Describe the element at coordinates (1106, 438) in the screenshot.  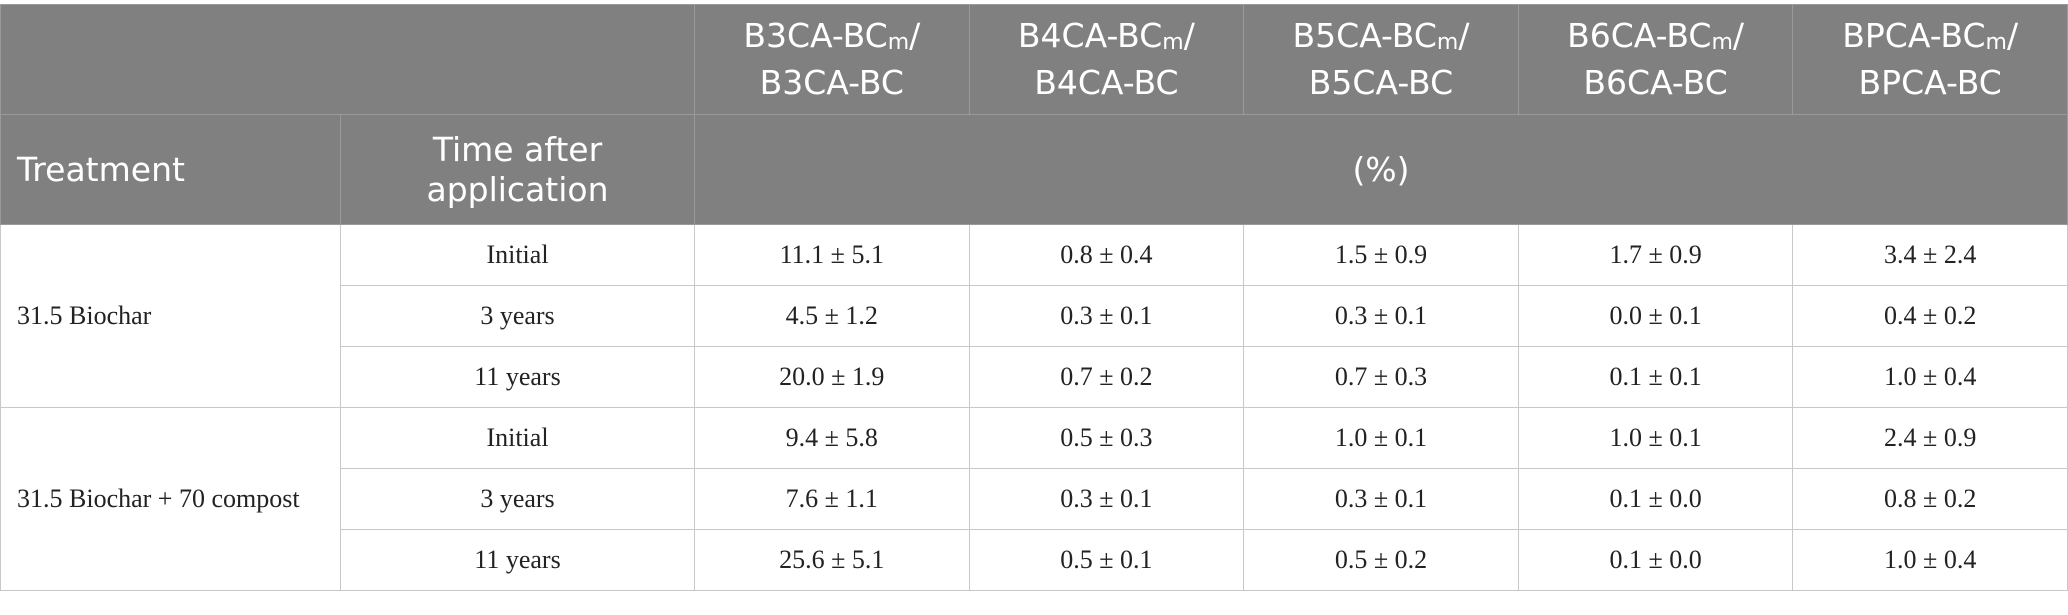
I see `table-cell: 0.5 ± 0.3` at that location.